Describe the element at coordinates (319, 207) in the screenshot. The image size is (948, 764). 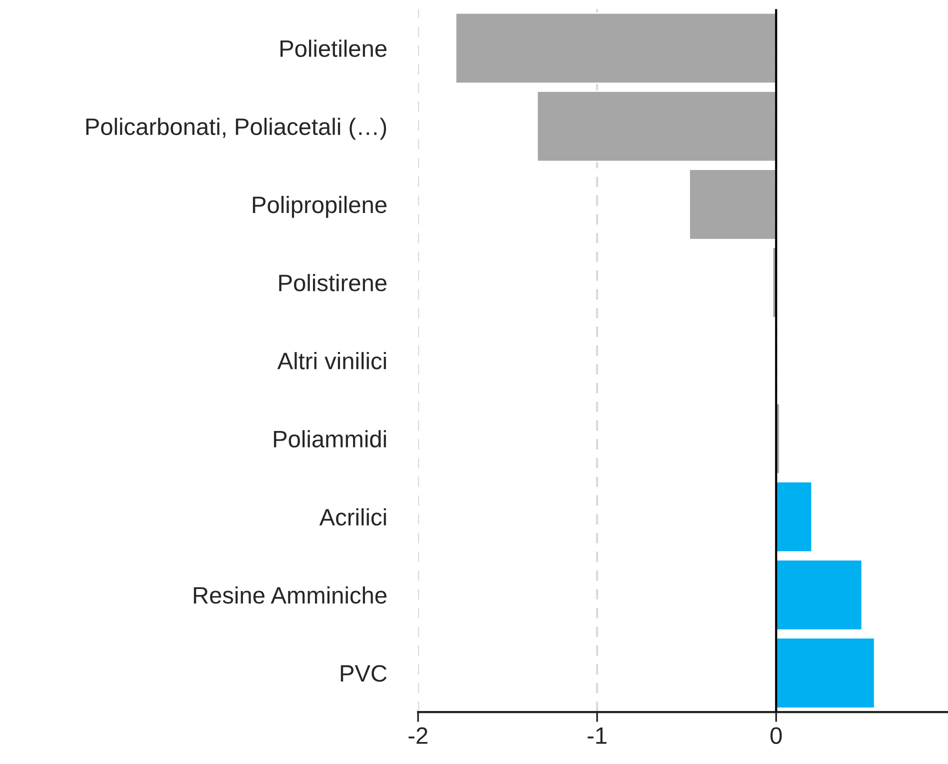
I see `y-tick-label: Polipropilene` at that location.